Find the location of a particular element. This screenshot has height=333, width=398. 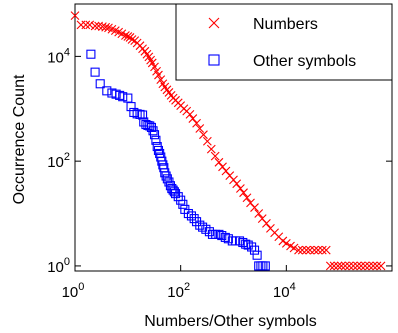

legend-label: Numbers is located at coordinates (285, 24).